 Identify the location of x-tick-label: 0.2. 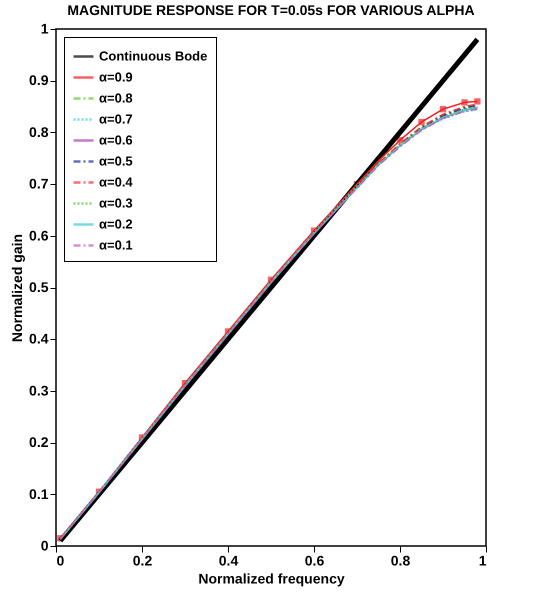
(142, 560).